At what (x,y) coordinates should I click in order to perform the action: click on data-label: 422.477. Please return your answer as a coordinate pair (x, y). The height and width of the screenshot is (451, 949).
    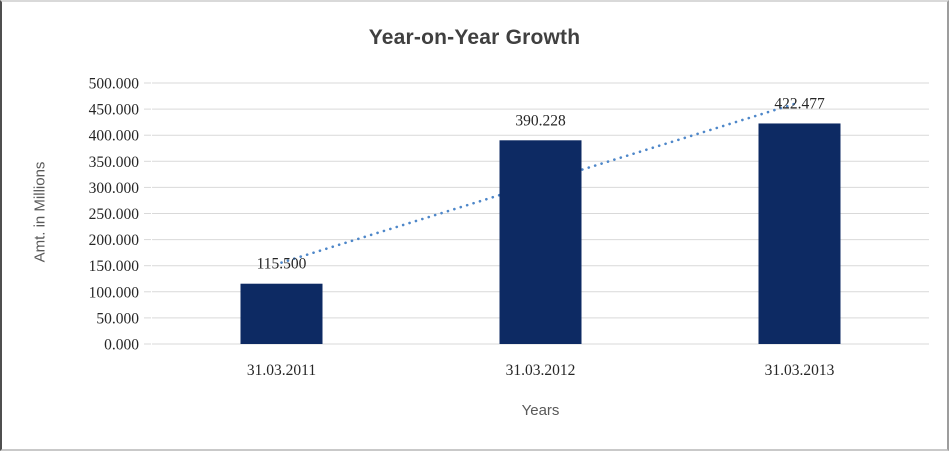
    Looking at the image, I should click on (799, 103).